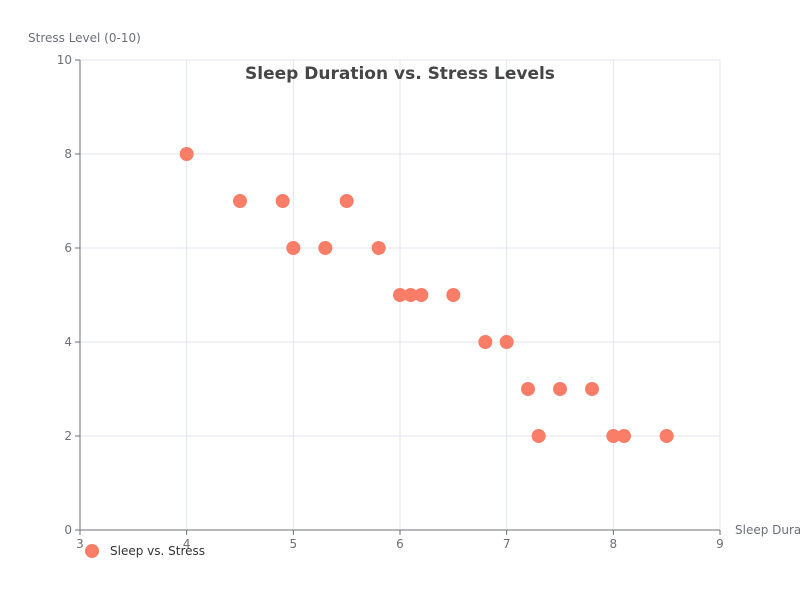  Describe the element at coordinates (68, 342) in the screenshot. I see `y-tick-label: 4` at that location.